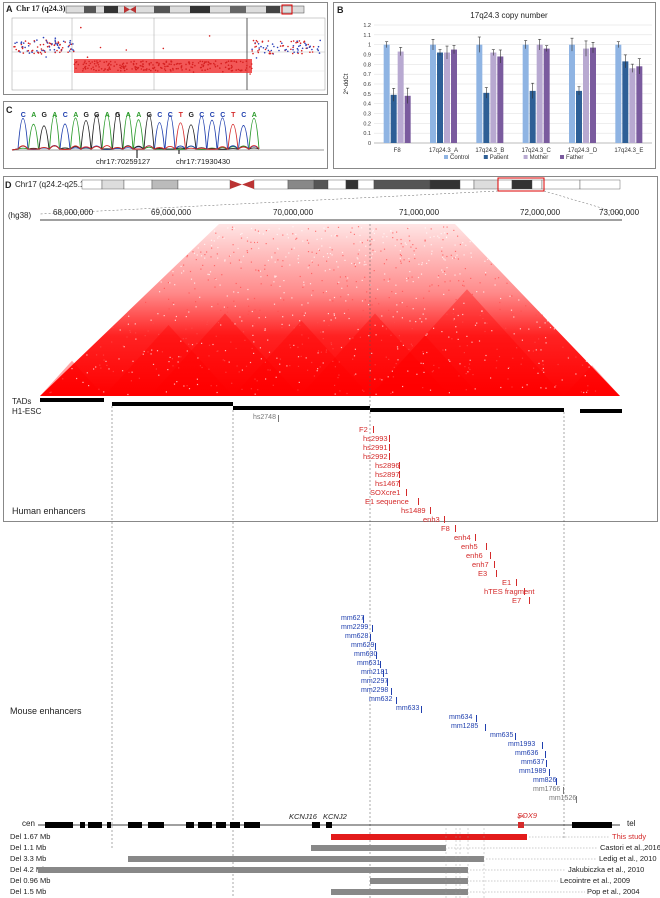 Image resolution: width=660 pixels, height=898 pixels. I want to click on enhancer-label: mm627, so click(353, 618).